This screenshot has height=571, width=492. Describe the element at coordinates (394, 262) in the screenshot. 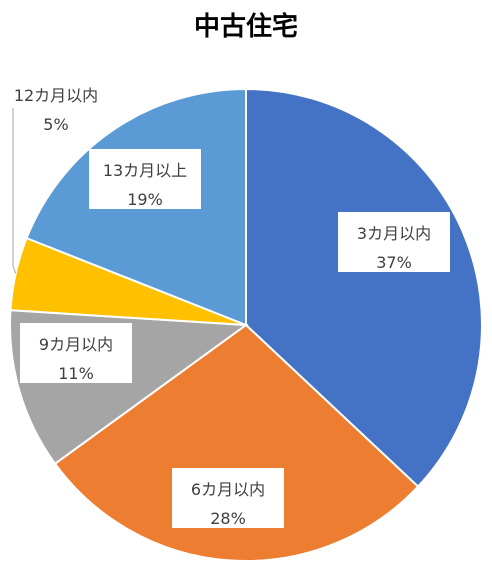

I see `slice-value-label: 37%` at that location.